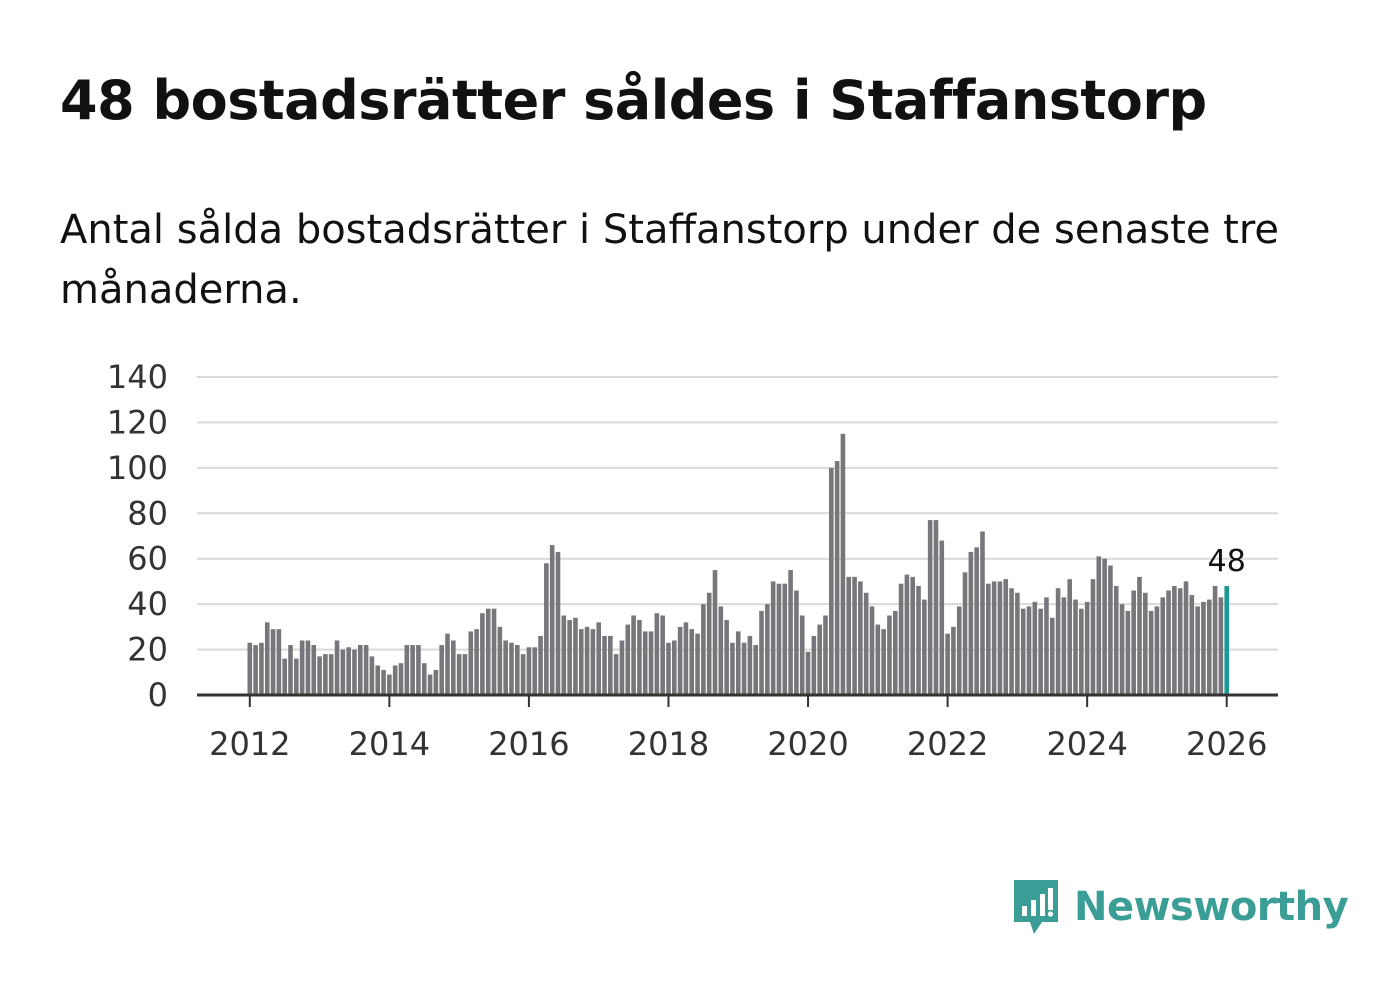 This screenshot has width=1382, height=999. Describe the element at coordinates (147, 604) in the screenshot. I see `y-tick-label: 40` at that location.